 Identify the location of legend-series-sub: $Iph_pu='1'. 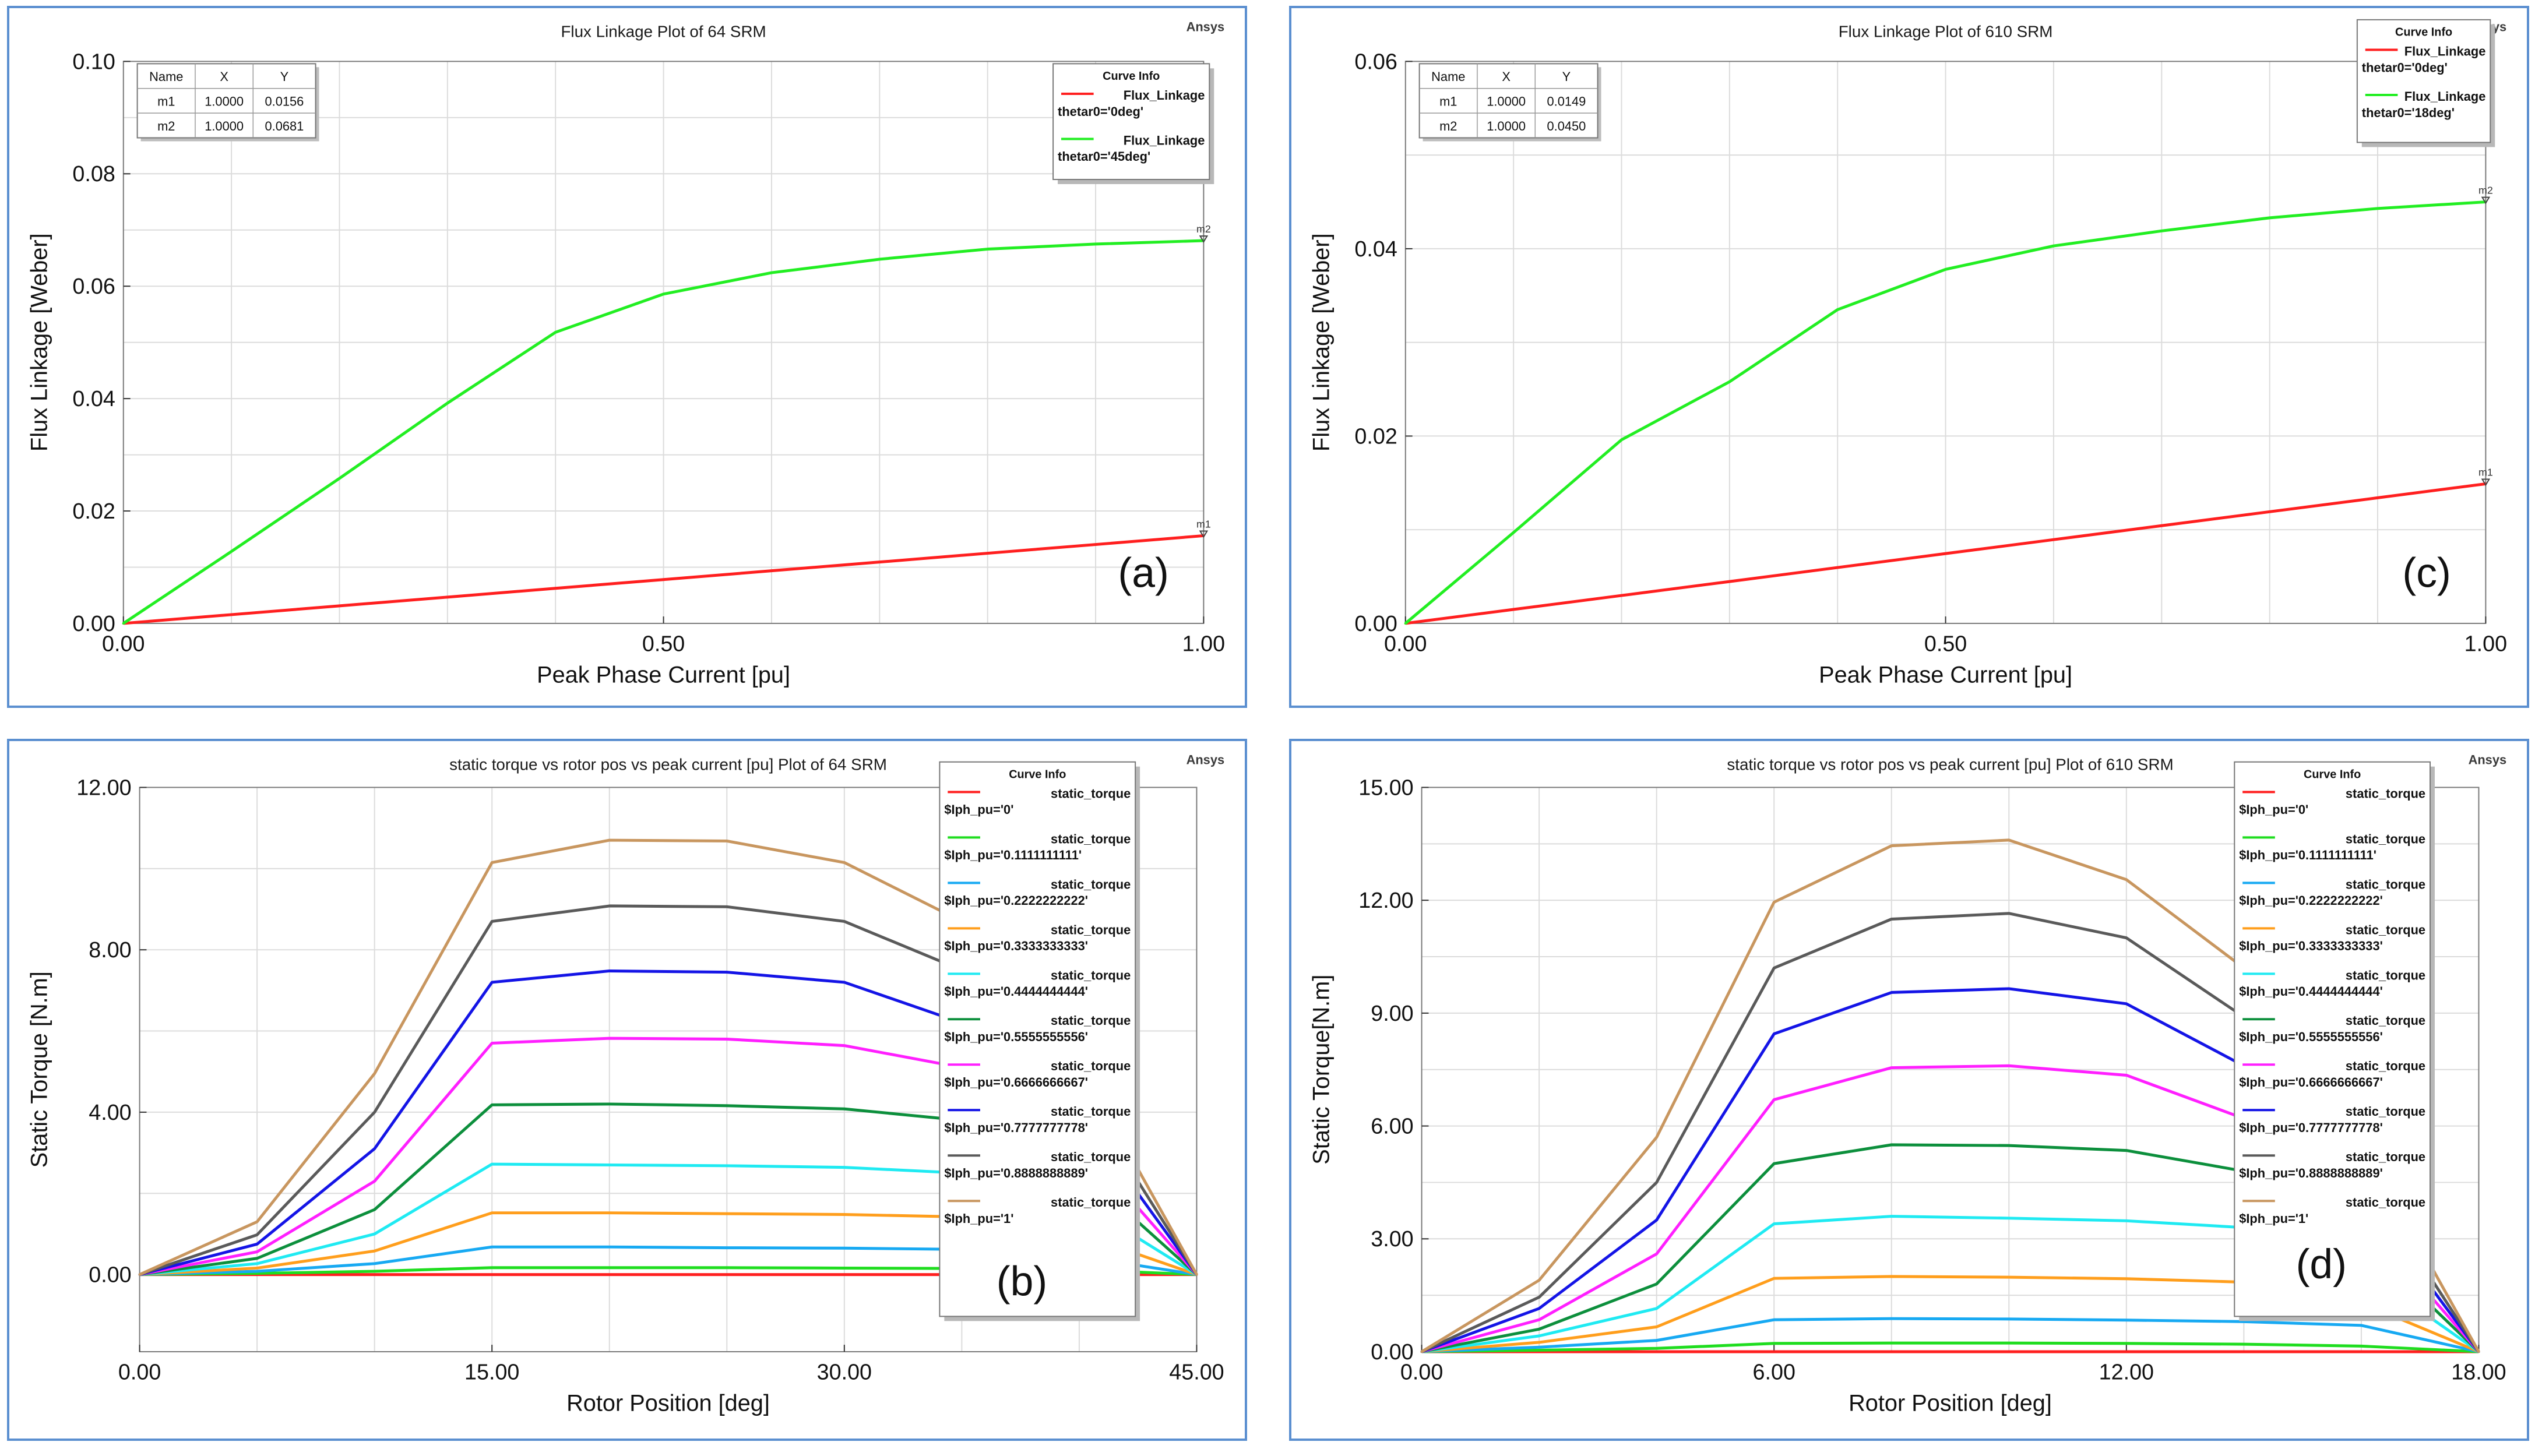
(2274, 1218).